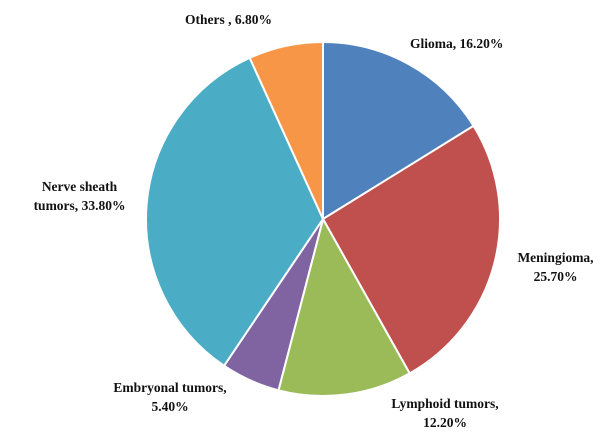 The image size is (611, 435). Describe the element at coordinates (253, 19) in the screenshot. I see `value-label: 6.80%` at that location.